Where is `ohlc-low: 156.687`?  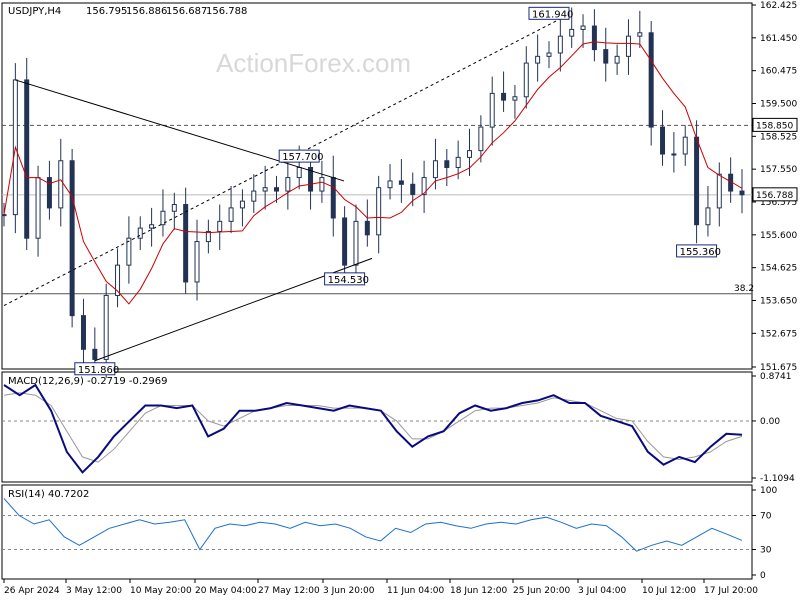 ohlc-low: 156.687 is located at coordinates (186, 11).